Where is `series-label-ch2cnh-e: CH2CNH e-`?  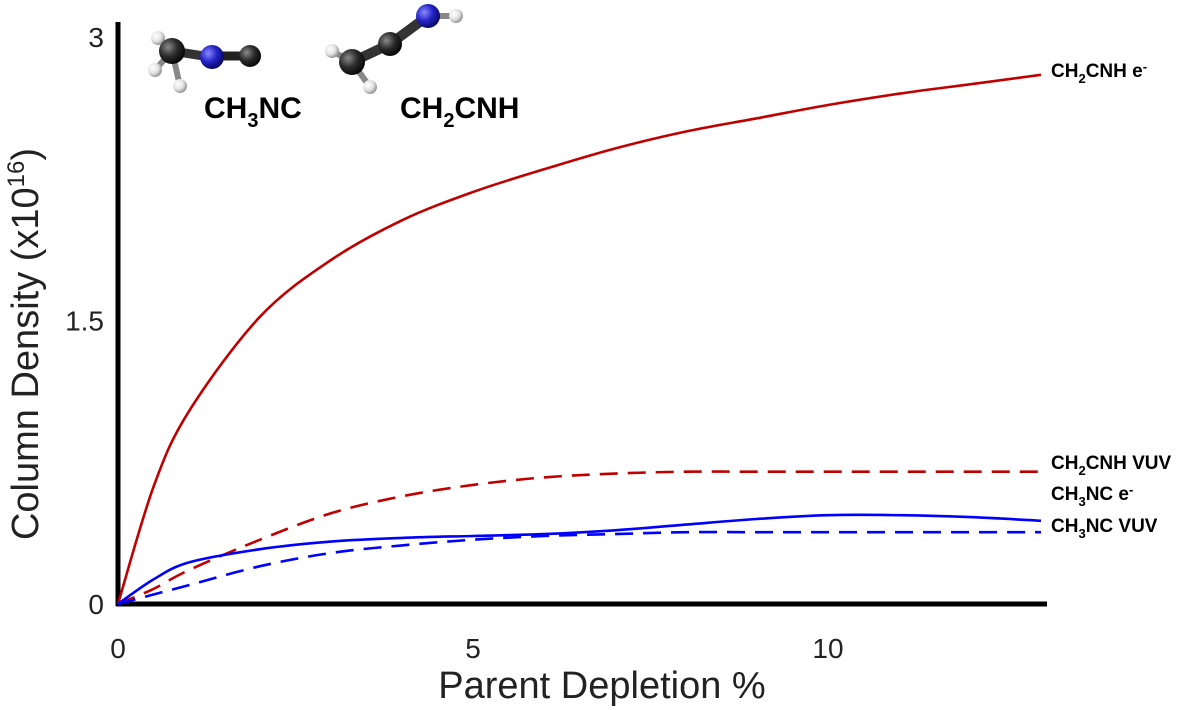
series-label-ch2cnh-e: CH2CNH e- is located at coordinates (1099, 72).